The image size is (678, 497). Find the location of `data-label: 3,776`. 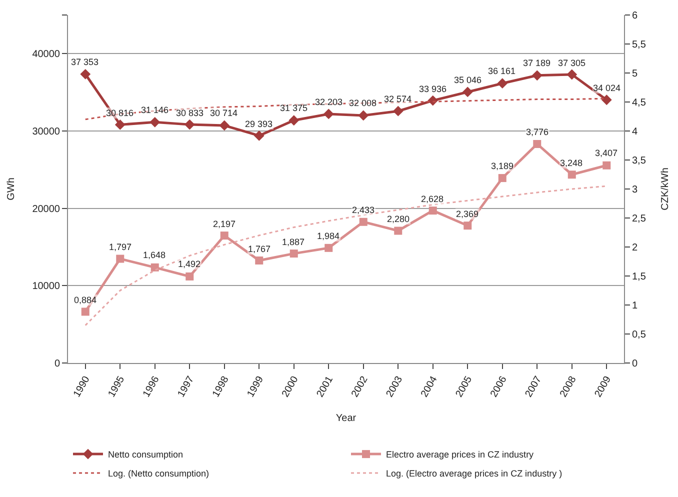

data-label: 3,776 is located at coordinates (537, 132).